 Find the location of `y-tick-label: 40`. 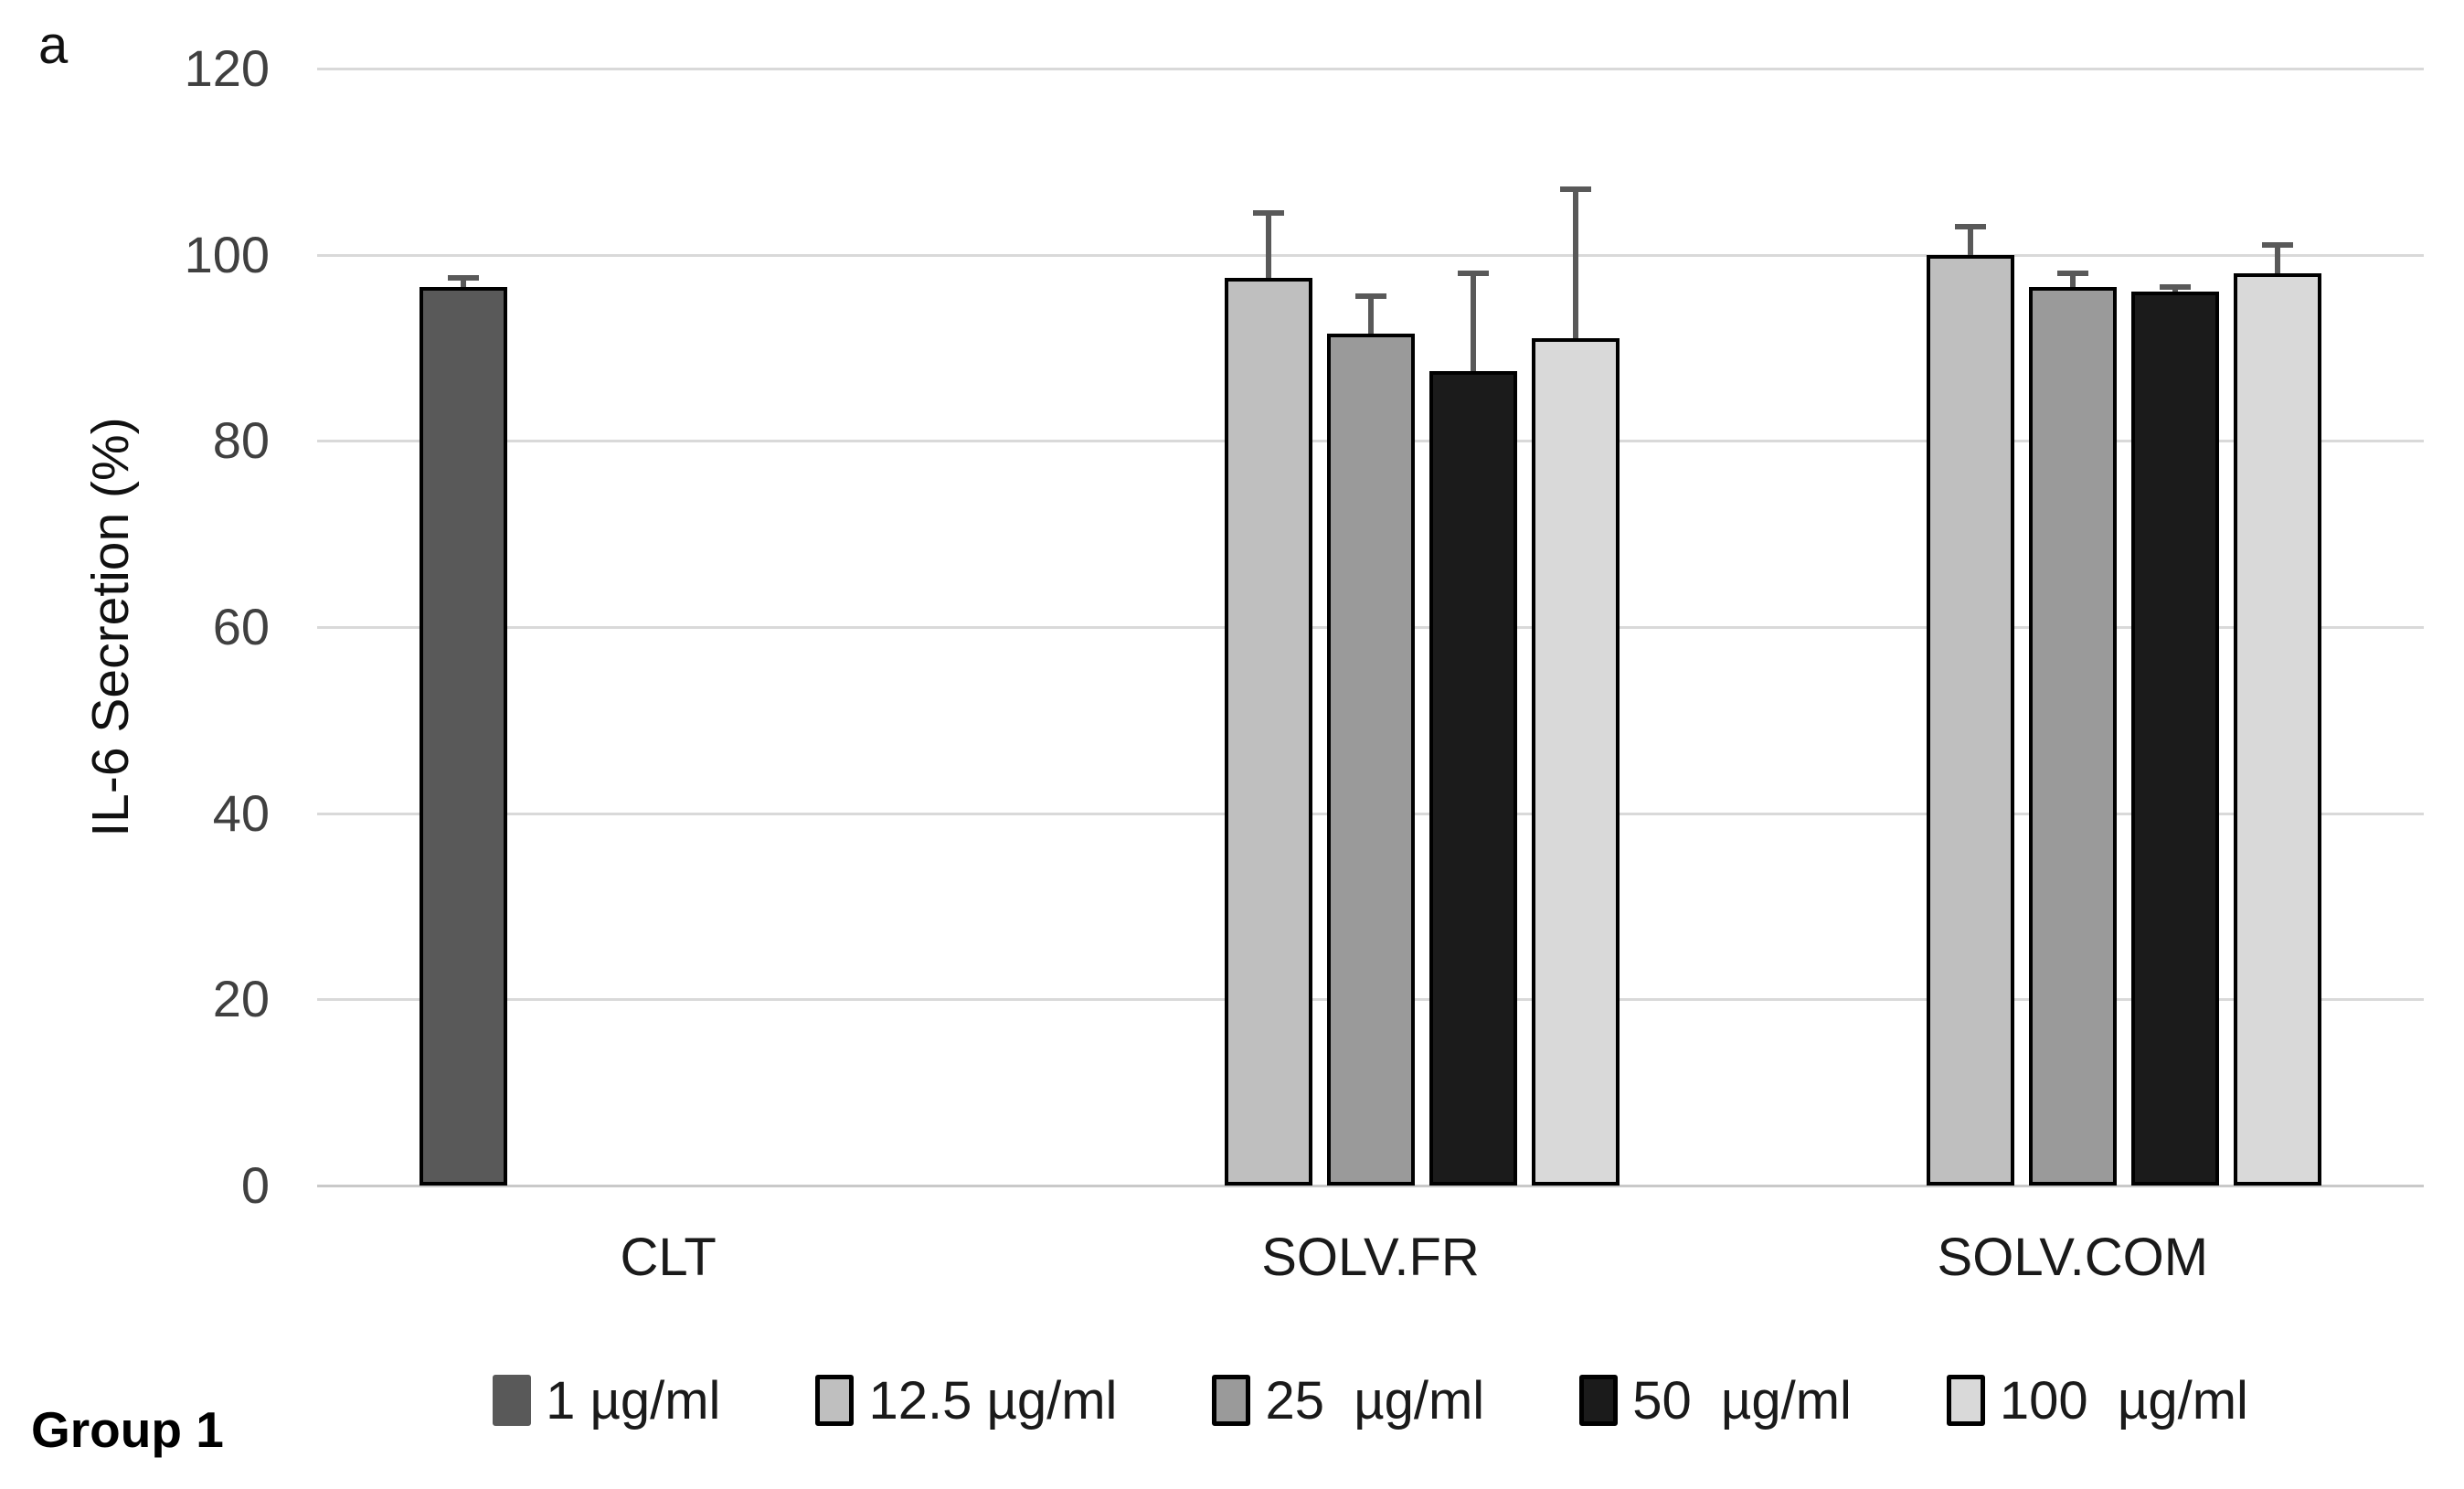

y-tick-label: 40 is located at coordinates (241, 813).